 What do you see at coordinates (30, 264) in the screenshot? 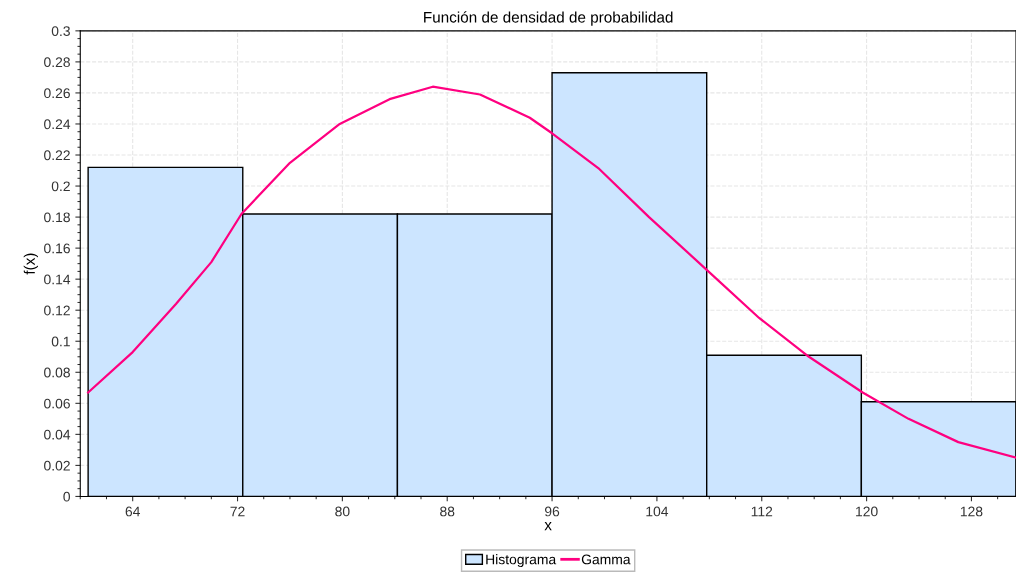
I see `y-axis-title: f(x)` at bounding box center [30, 264].